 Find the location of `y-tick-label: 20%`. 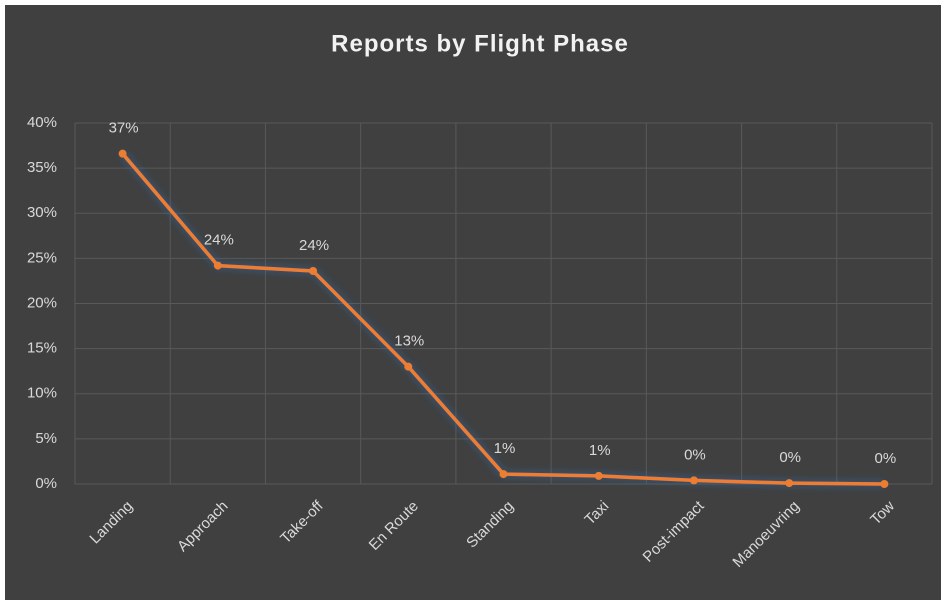

y-tick-label: 20% is located at coordinates (42, 302).